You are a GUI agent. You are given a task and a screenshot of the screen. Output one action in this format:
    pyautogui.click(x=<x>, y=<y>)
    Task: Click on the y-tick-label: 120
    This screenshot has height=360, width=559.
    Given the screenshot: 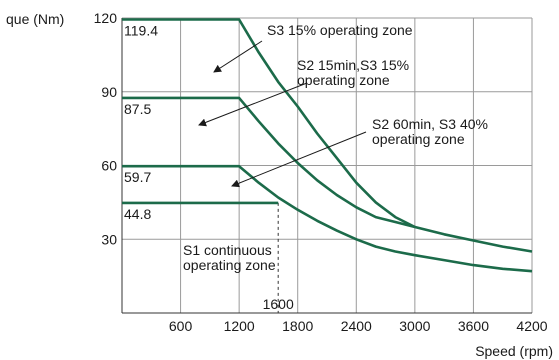 What is the action you would take?
    pyautogui.click(x=106, y=18)
    